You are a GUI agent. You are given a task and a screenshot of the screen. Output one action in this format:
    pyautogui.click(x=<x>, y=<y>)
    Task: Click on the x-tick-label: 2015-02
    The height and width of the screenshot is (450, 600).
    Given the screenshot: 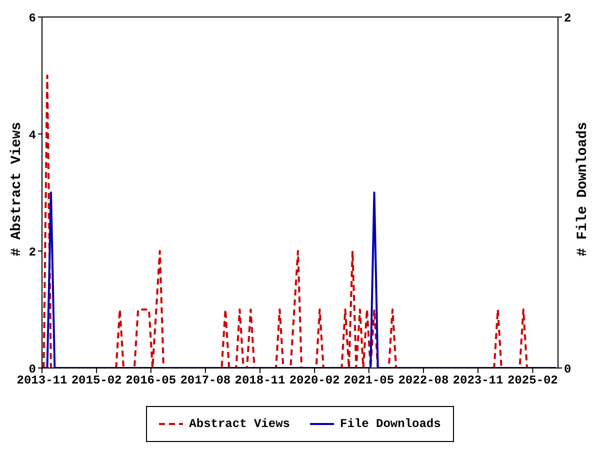 What is the action you would take?
    pyautogui.click(x=96, y=381)
    